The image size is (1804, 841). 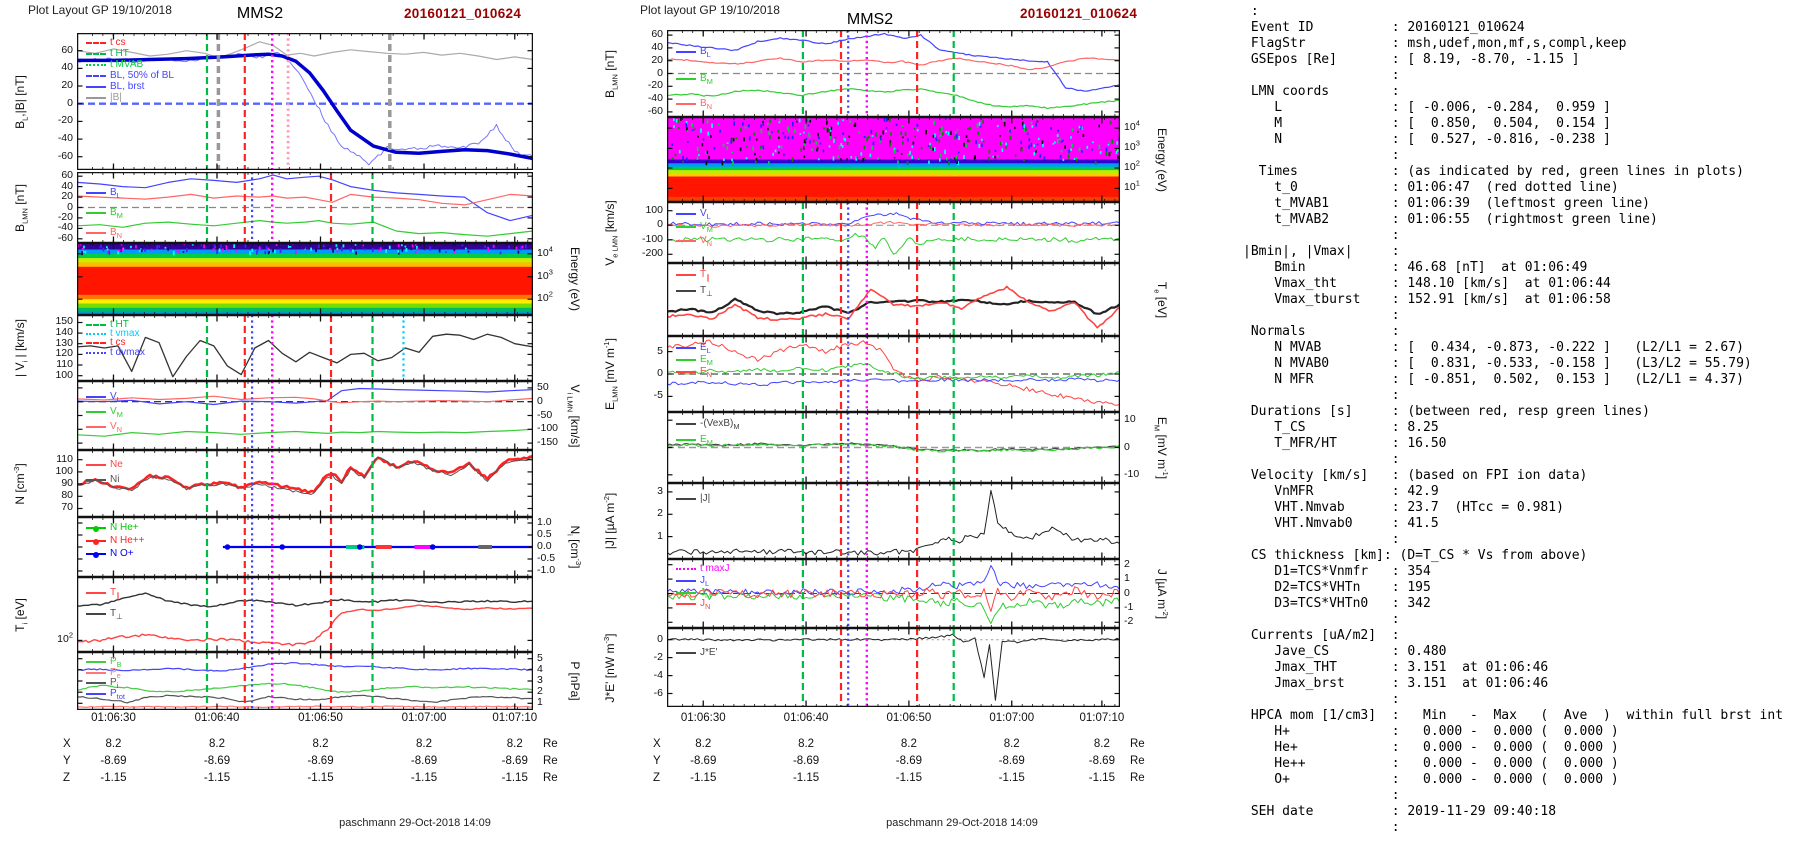 What do you see at coordinates (1132, 186) in the screenshot?
I see `axis-tick-label: 101` at bounding box center [1132, 186].